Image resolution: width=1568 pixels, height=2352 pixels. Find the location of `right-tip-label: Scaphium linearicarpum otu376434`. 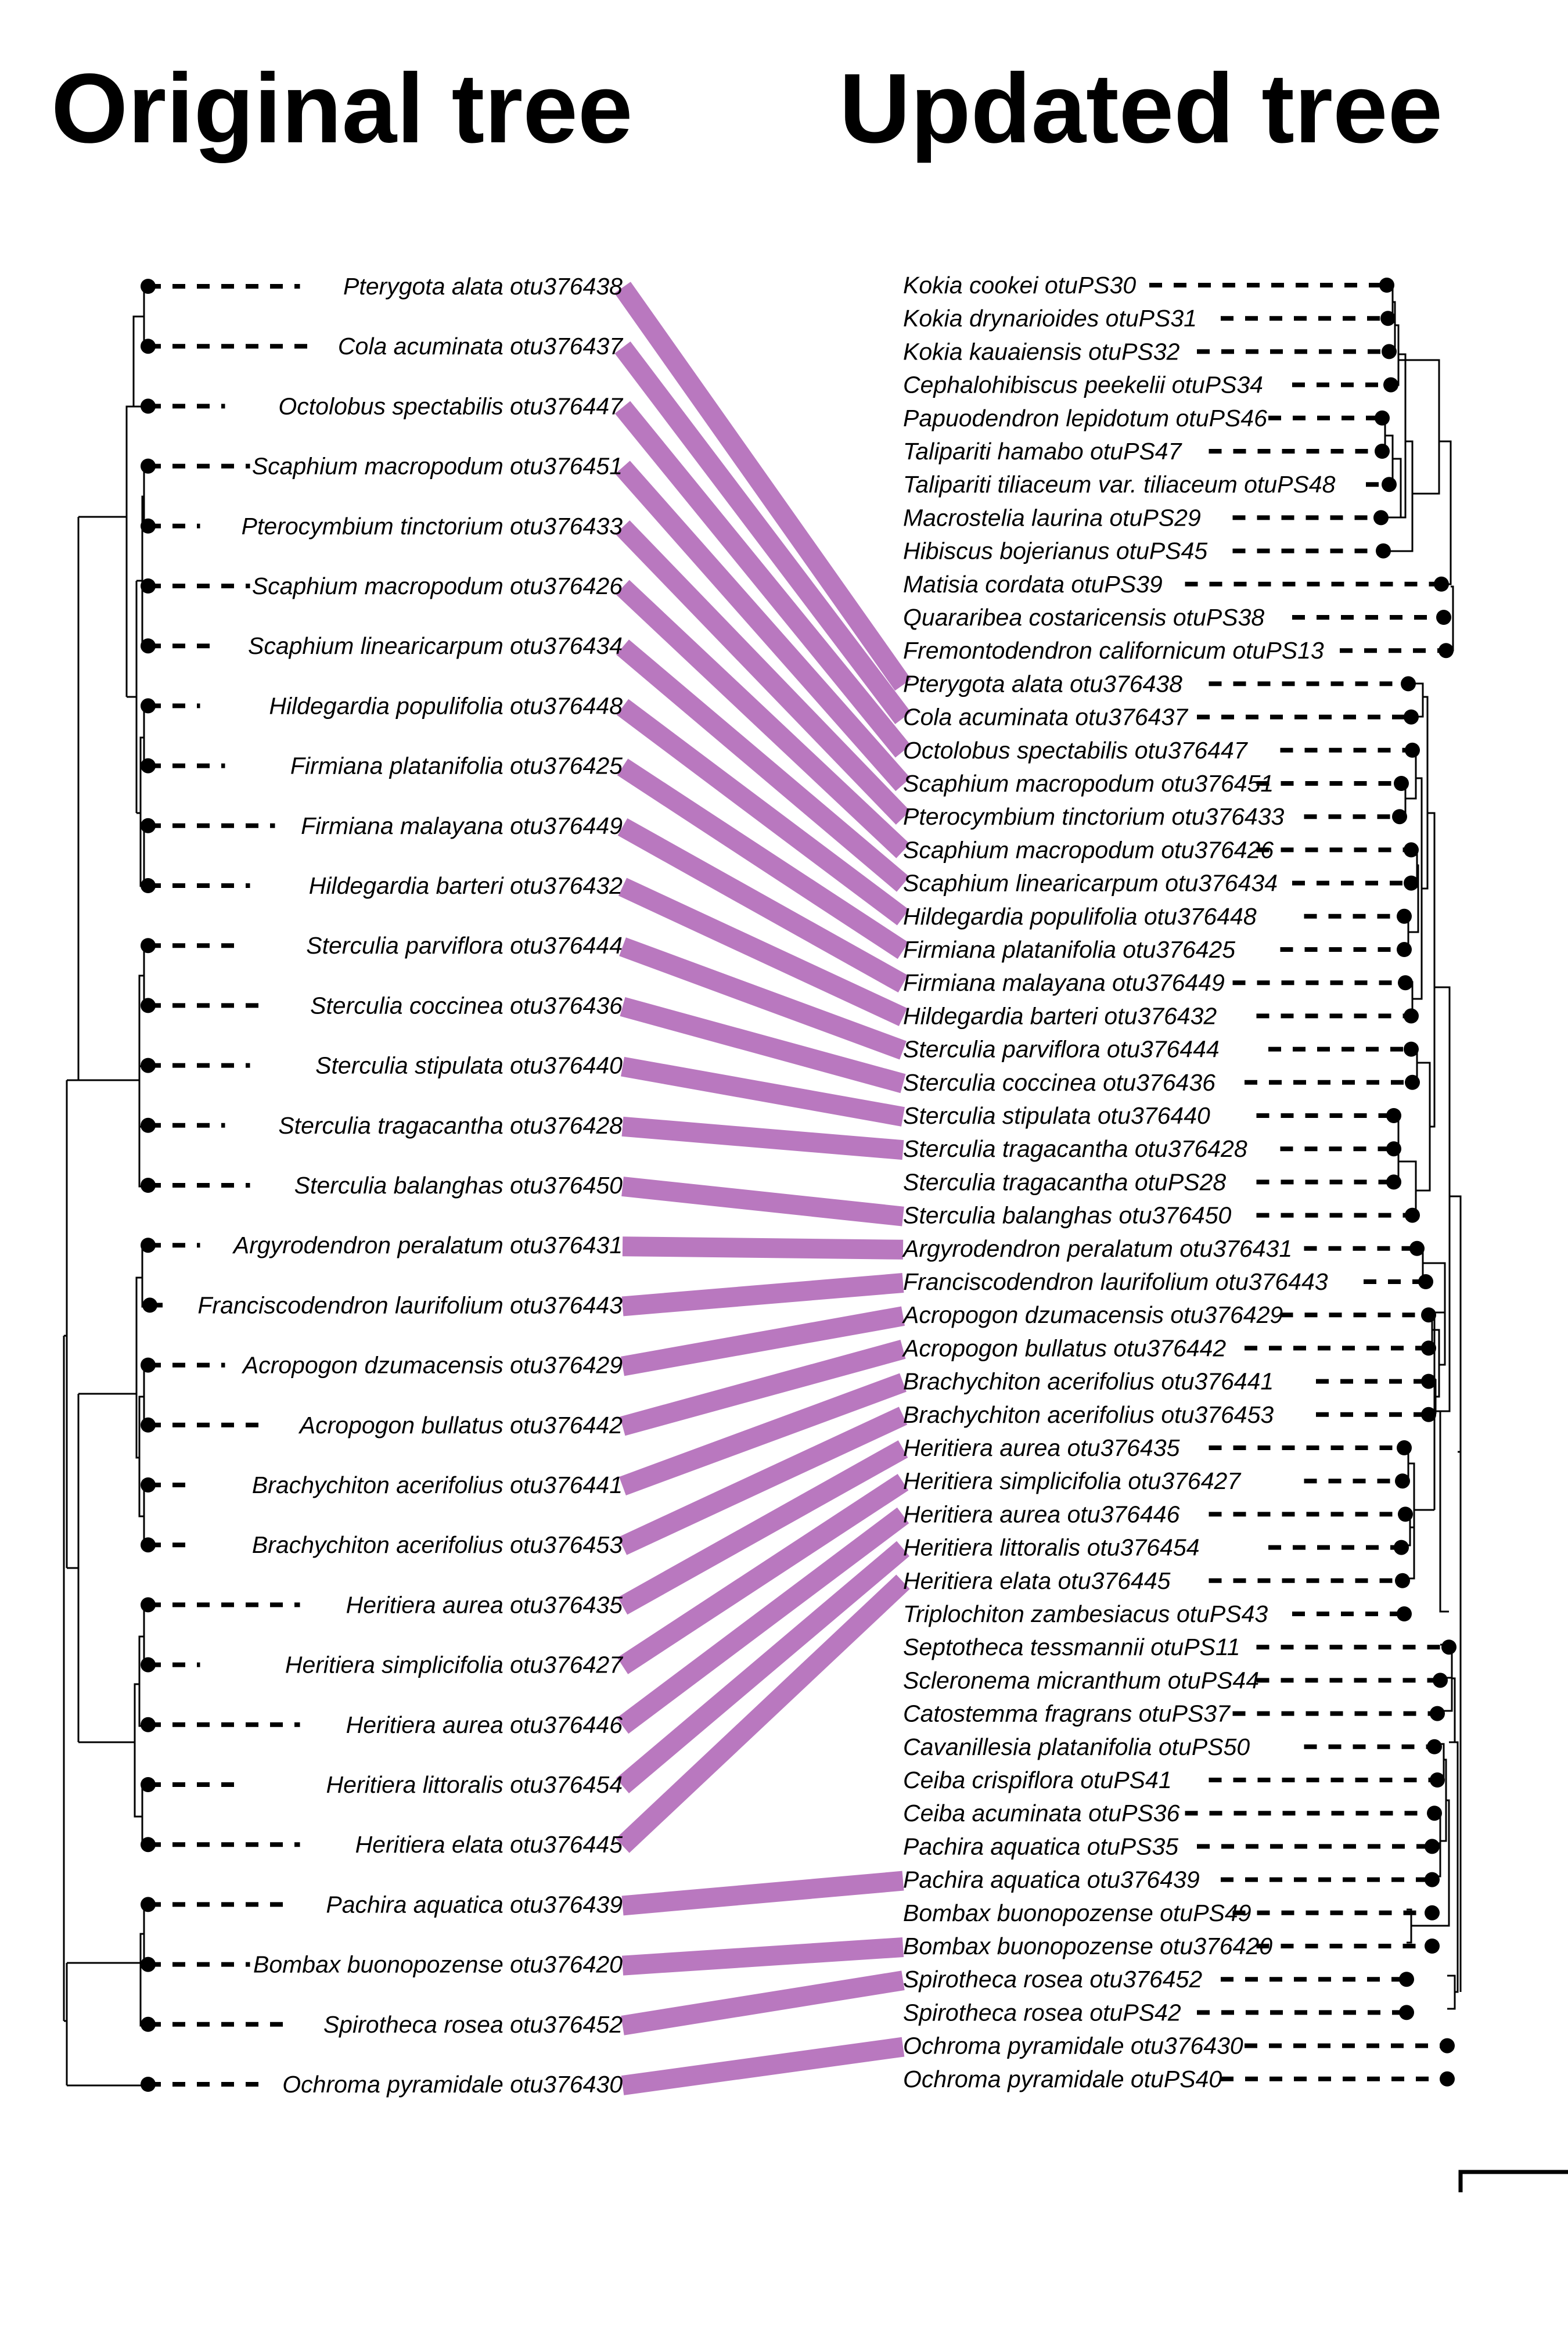

right-tip-label: Scaphium linearicarpum otu376434 is located at coordinates (1090, 883).